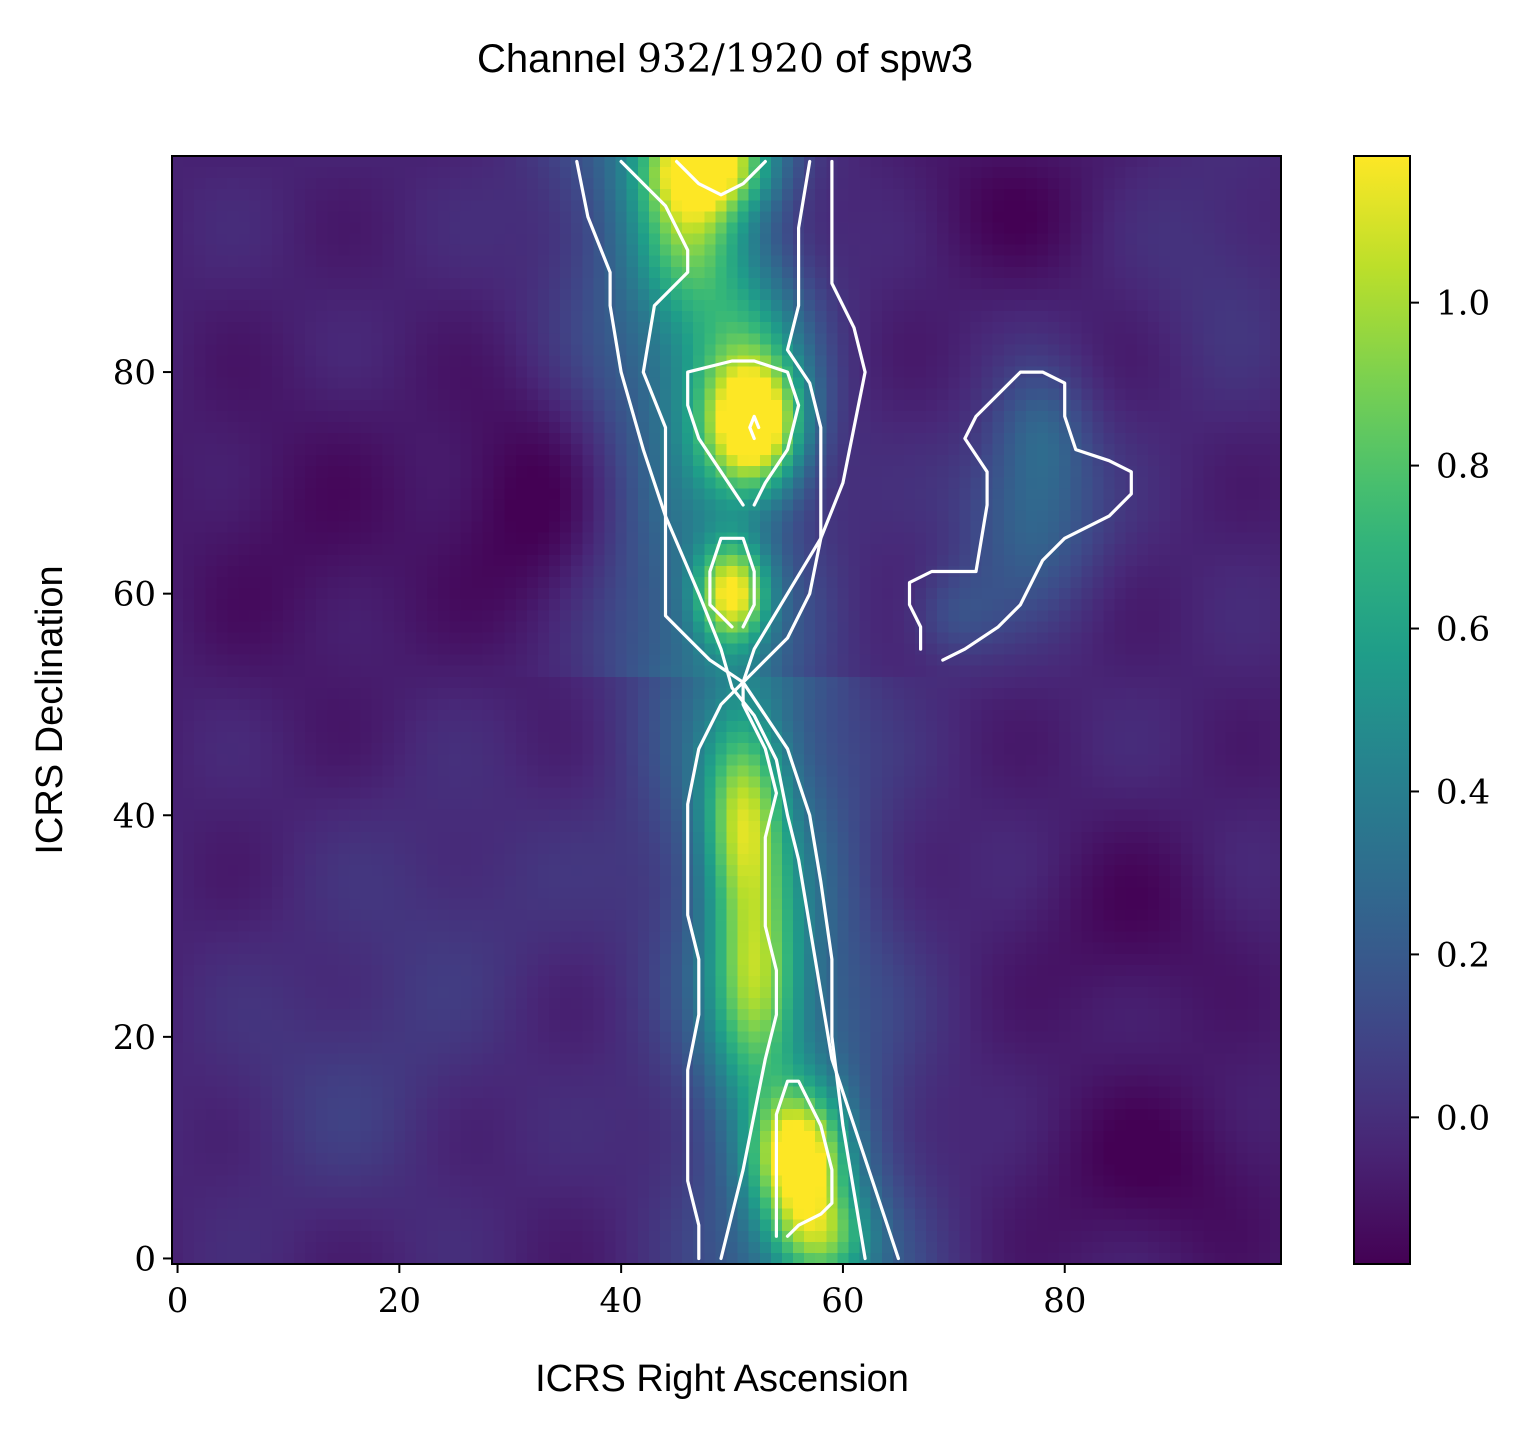  I want to click on chart-title-main: Channel, so click(557, 59).